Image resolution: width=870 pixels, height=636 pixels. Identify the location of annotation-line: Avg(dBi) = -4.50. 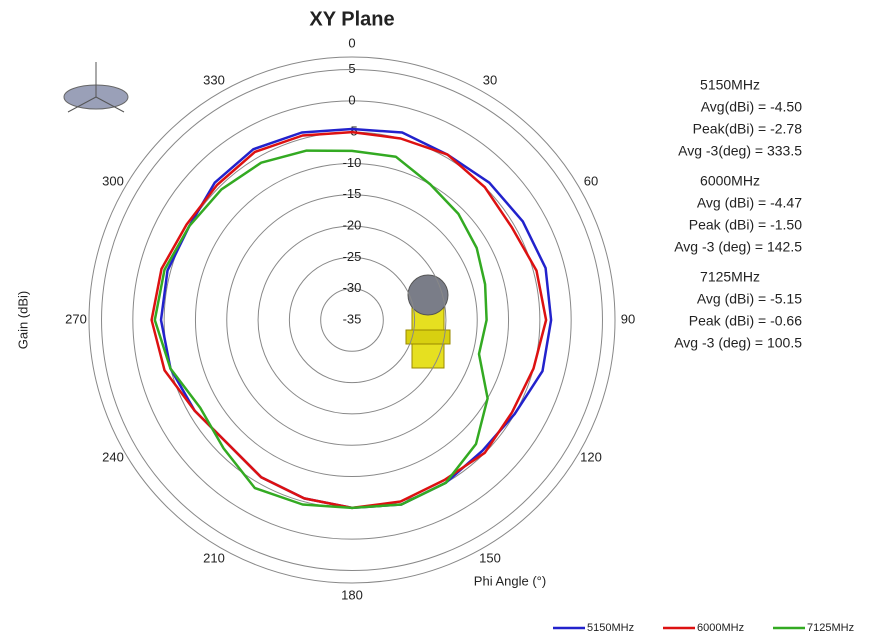
(752, 107).